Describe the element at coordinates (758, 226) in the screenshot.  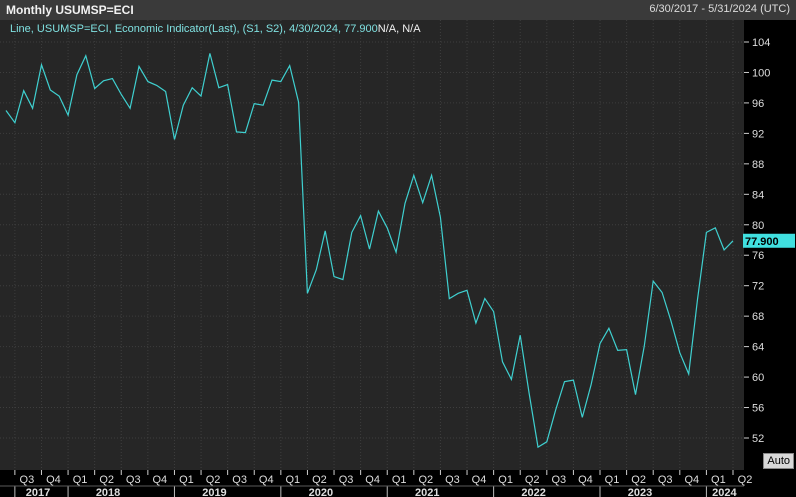
I see `y-tick-label: 80` at that location.